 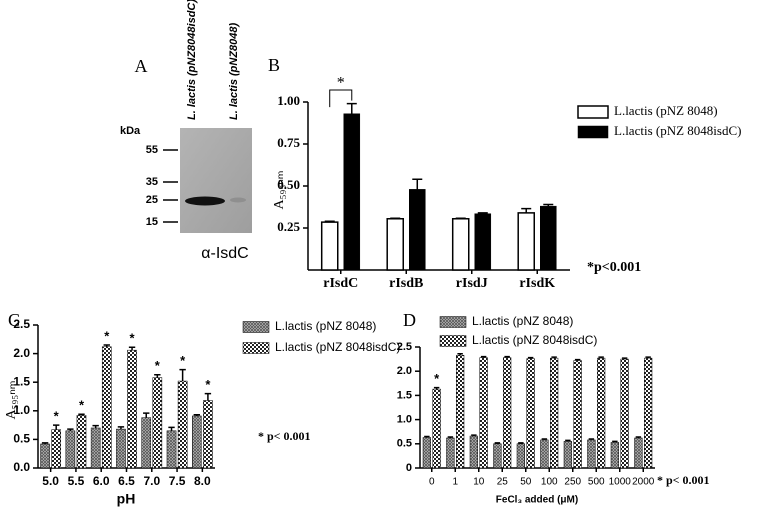 What do you see at coordinates (152, 222) in the screenshot?
I see `marker-label: 15` at bounding box center [152, 222].